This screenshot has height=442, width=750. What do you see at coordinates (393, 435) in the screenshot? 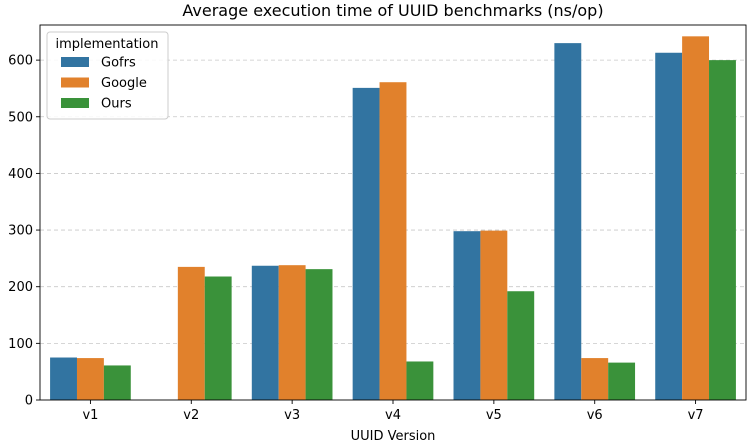
I see `x-axis-label: UUID Version` at bounding box center [393, 435].